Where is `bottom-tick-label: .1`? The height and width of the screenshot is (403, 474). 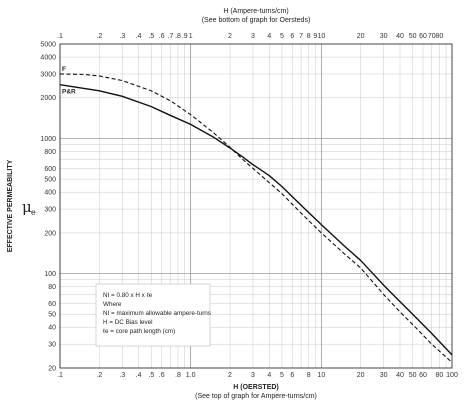
bottom-tick-label: .1 is located at coordinates (60, 375).